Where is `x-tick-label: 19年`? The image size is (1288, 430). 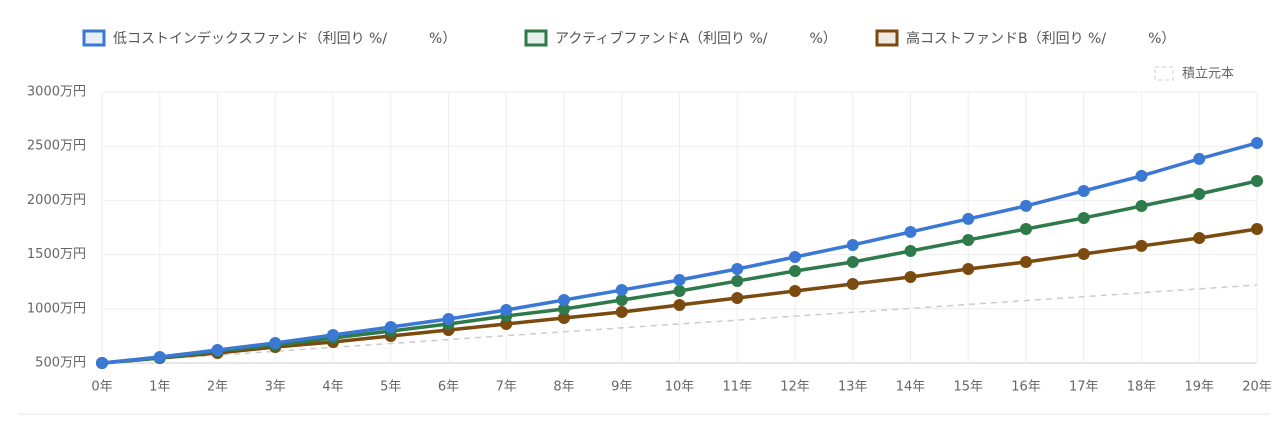 x-tick-label: 19年 is located at coordinates (1199, 387).